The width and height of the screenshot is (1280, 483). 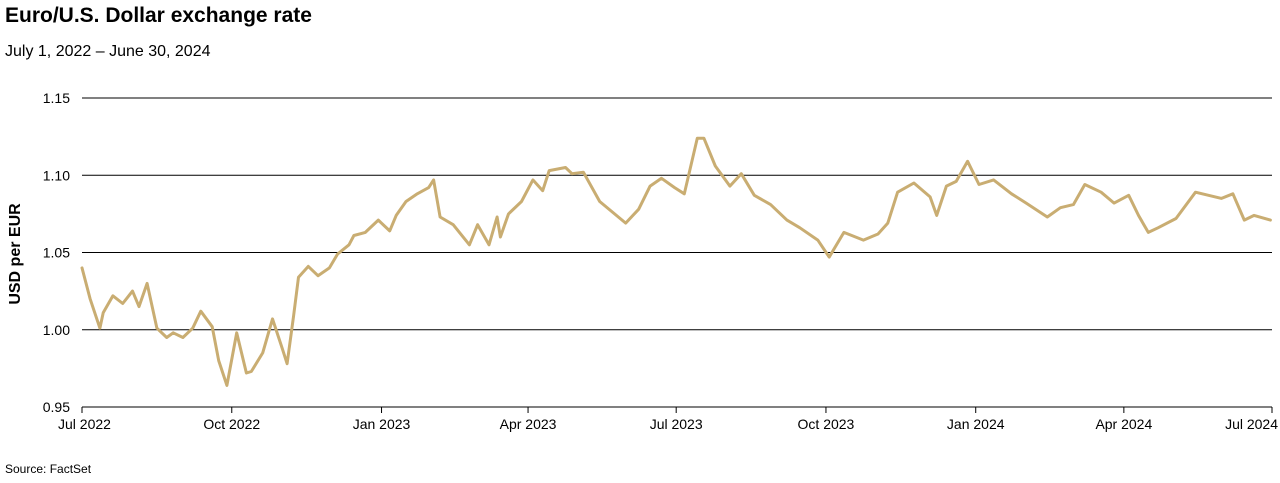 What do you see at coordinates (231, 424) in the screenshot?
I see `x-tick-label: Oct 2022` at bounding box center [231, 424].